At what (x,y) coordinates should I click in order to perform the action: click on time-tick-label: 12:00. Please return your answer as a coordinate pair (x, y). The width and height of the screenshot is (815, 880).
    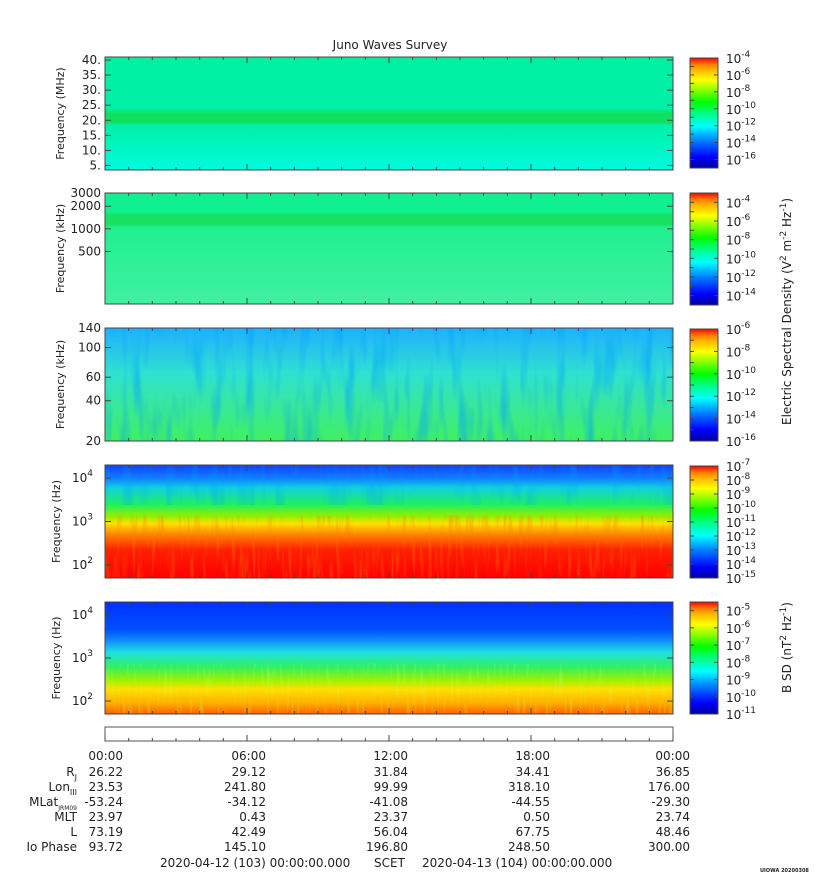
    Looking at the image, I should click on (390, 756).